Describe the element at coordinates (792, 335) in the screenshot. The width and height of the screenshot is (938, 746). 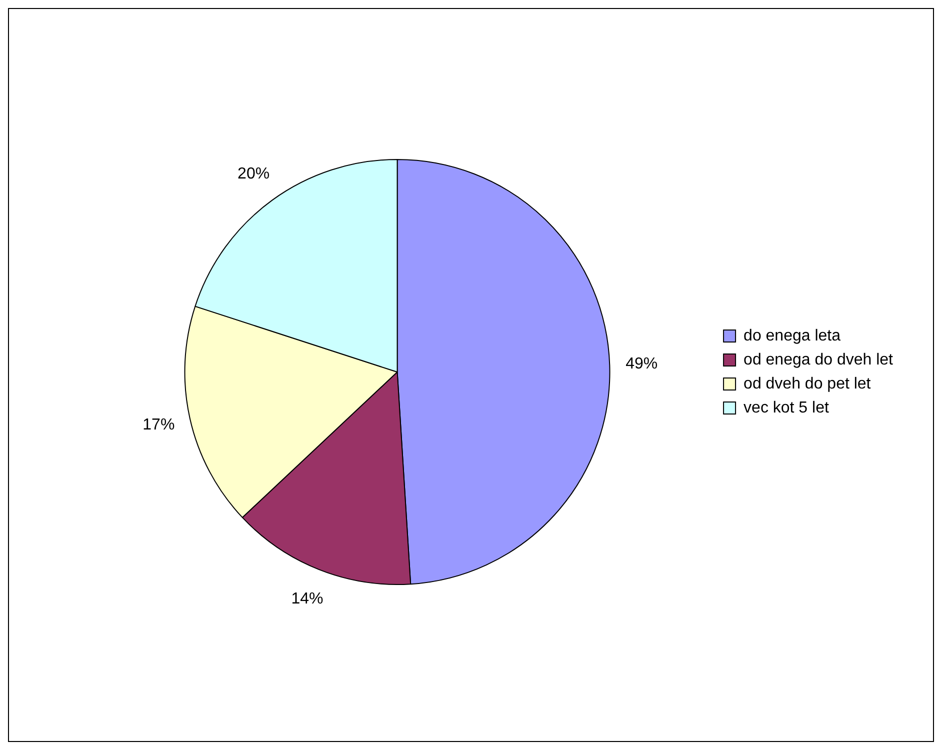
I see `legend-label: do enega leta` at that location.